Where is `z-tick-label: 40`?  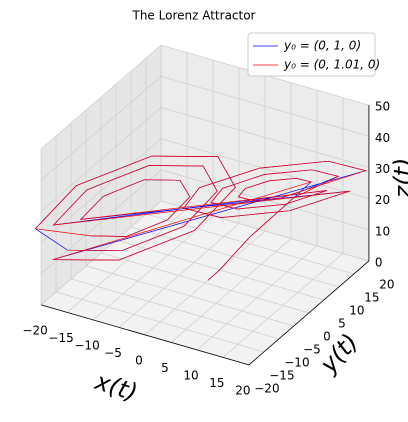
z-tick-label: 40 is located at coordinates (382, 138).